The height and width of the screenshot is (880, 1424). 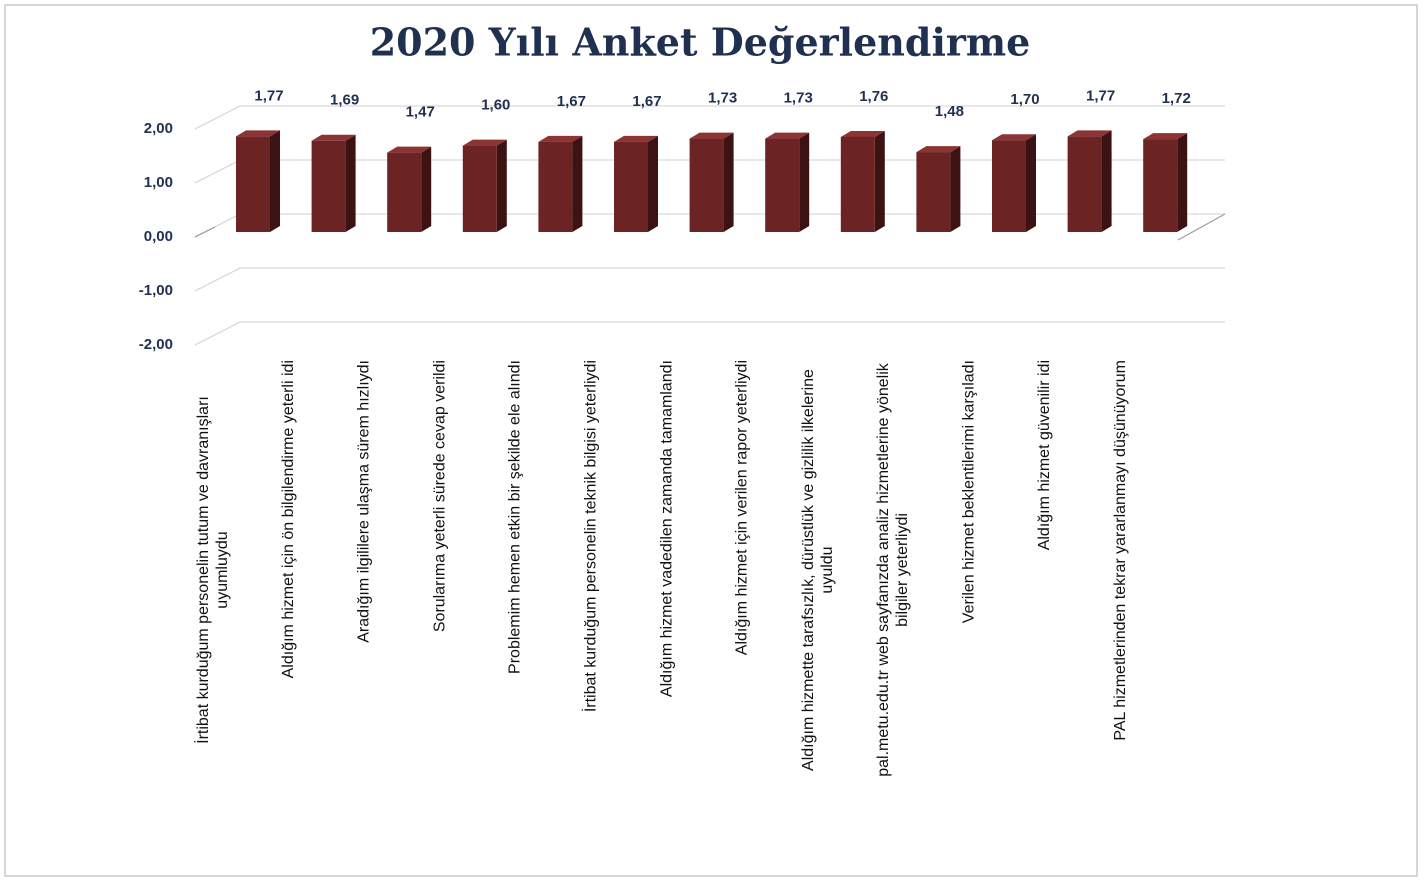 I want to click on y-tick-label: 0,00, so click(x=158, y=236).